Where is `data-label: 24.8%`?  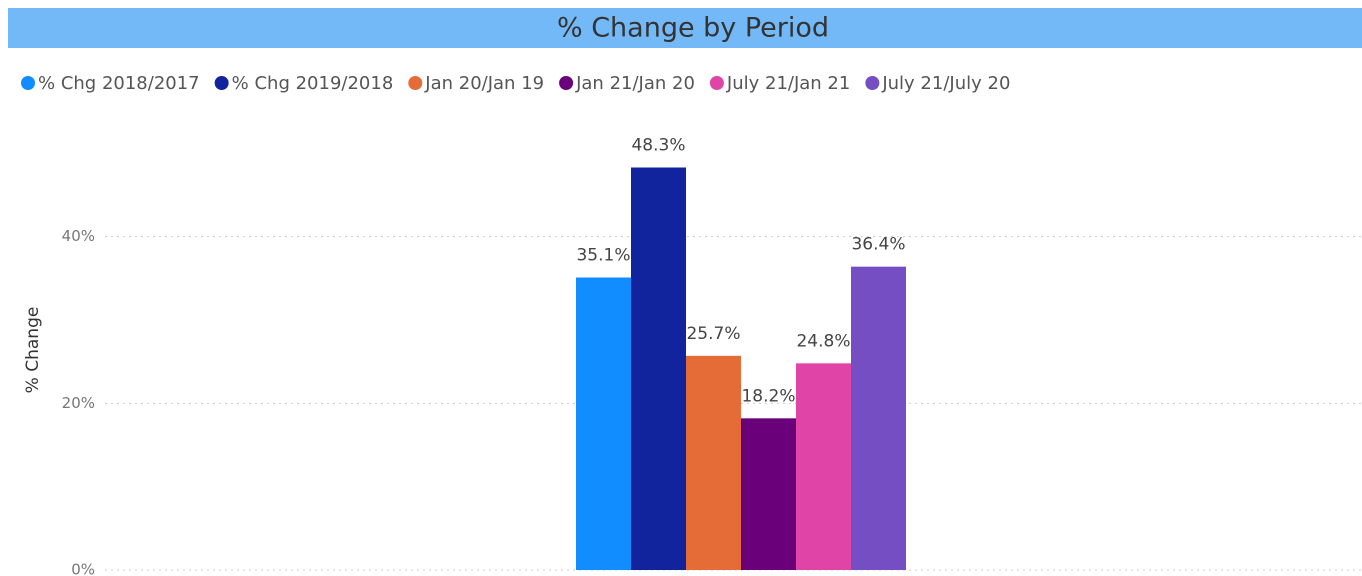 data-label: 24.8% is located at coordinates (823, 341).